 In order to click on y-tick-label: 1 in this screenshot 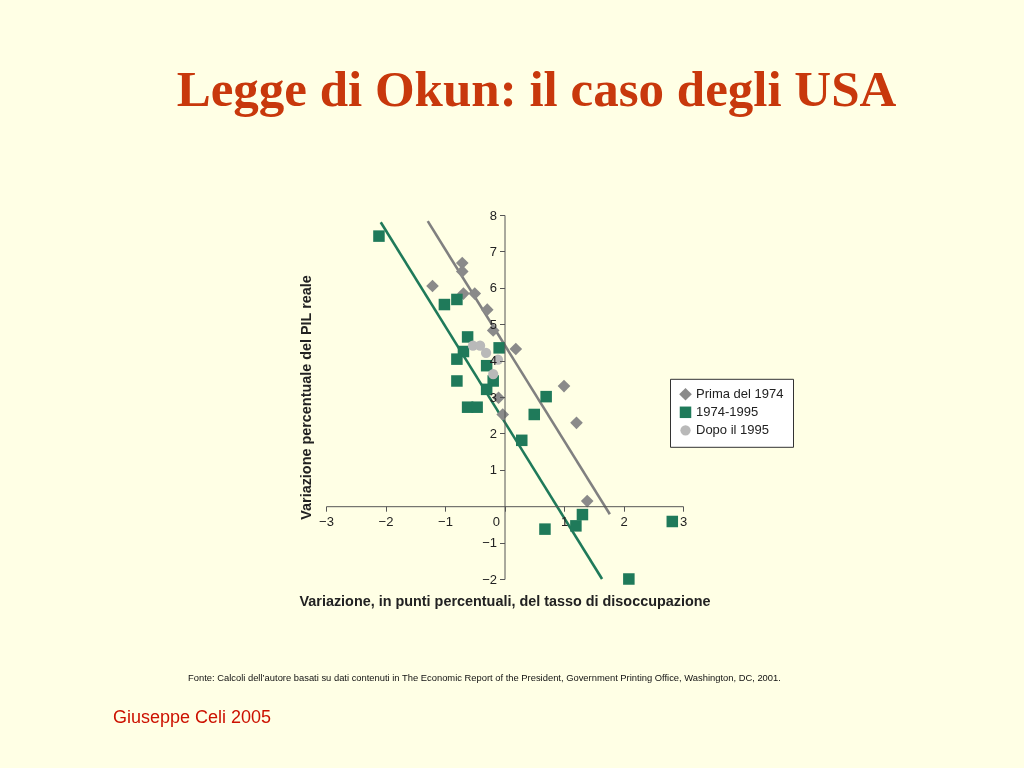, I will do `click(493, 470)`.